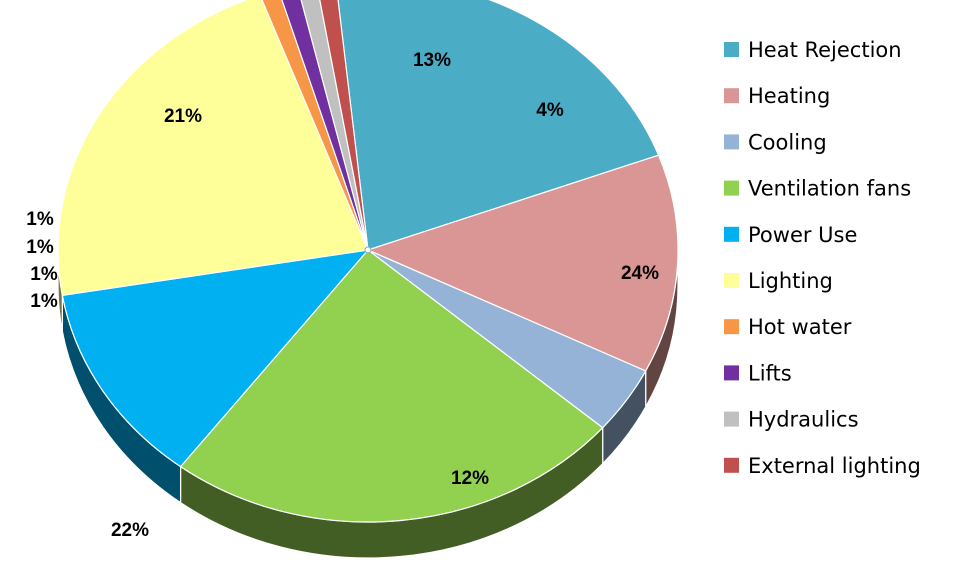 The height and width of the screenshot is (584, 976). I want to click on data-label-ventilation-fans: 24%, so click(640, 273).